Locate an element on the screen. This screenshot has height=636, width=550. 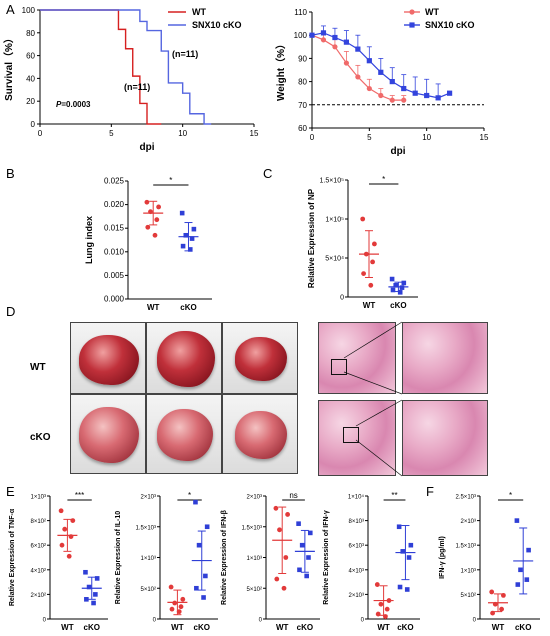
y-axis-title: Survival（%） is located at coordinates (8, 67).